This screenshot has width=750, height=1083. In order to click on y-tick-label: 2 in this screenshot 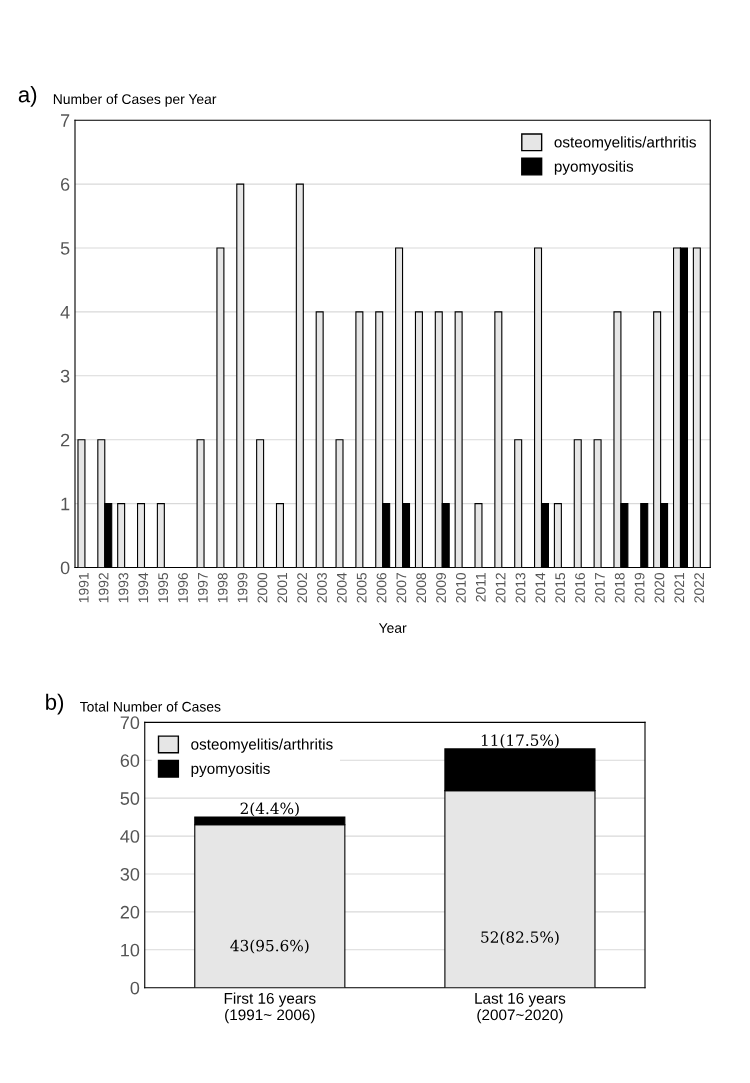, I will do `click(65, 440)`.